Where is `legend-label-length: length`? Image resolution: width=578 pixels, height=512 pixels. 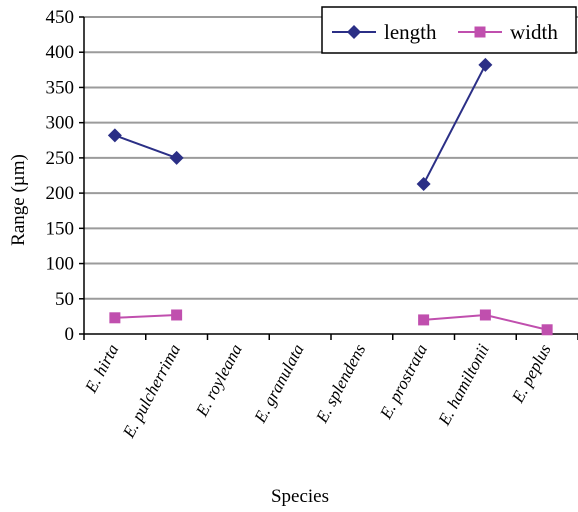
legend-label-length: length is located at coordinates (410, 32).